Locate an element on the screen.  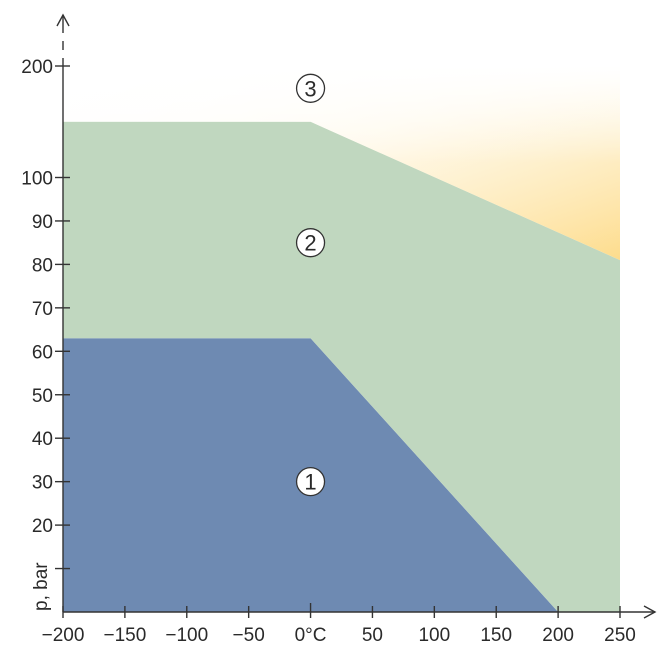
x-tick-label: 0°C is located at coordinates (311, 635).